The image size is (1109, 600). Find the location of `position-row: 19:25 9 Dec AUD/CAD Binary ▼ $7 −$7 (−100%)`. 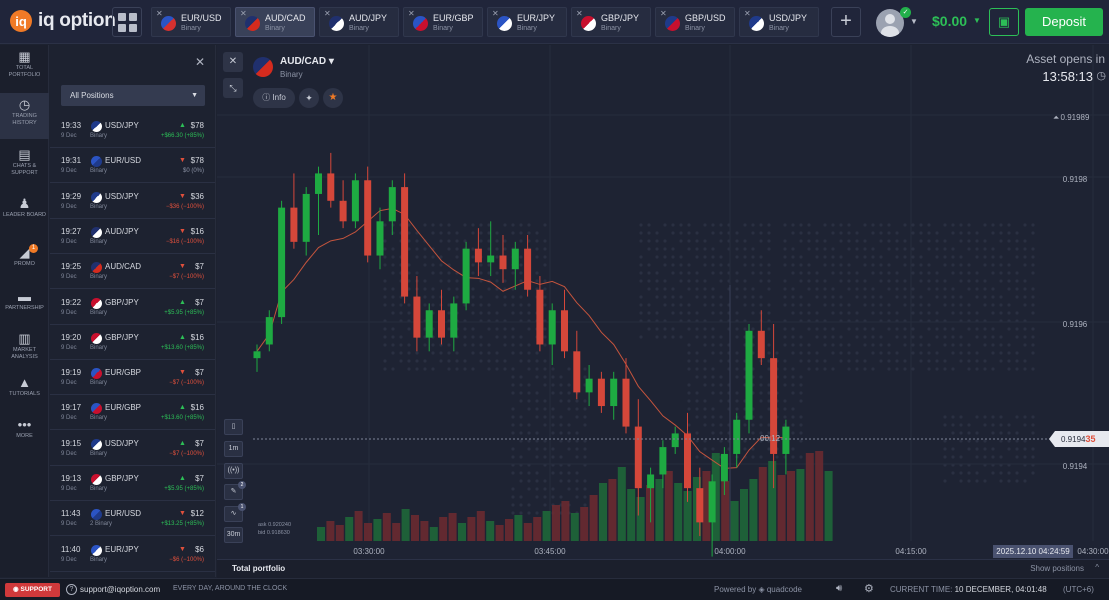

position-row: 19:25 9 Dec AUD/CAD Binary ▼ $7 −$7 (−100%) is located at coordinates (132, 272).